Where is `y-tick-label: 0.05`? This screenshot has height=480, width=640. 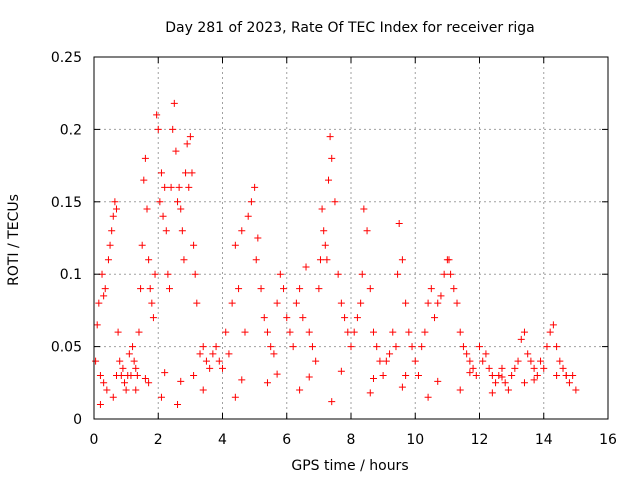 y-tick-label: 0.05 is located at coordinates (66, 348).